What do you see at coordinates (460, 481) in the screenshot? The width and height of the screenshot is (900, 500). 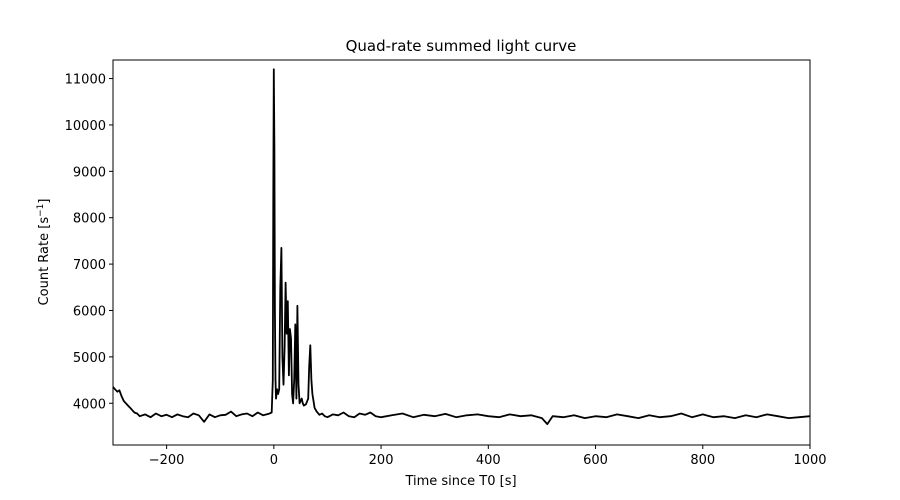 I see `x-axis-label: Time since T0 [s]` at bounding box center [460, 481].